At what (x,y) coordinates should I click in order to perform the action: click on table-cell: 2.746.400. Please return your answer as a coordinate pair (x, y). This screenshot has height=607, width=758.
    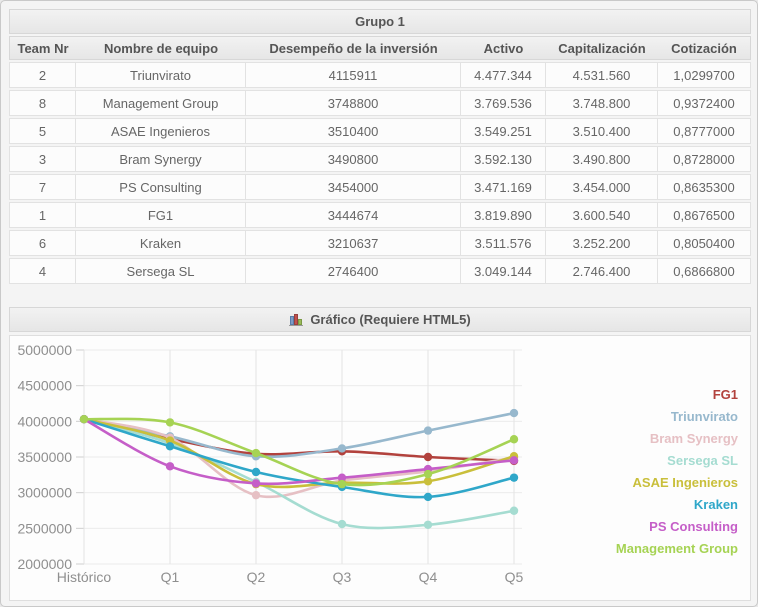
    Looking at the image, I should click on (602, 271).